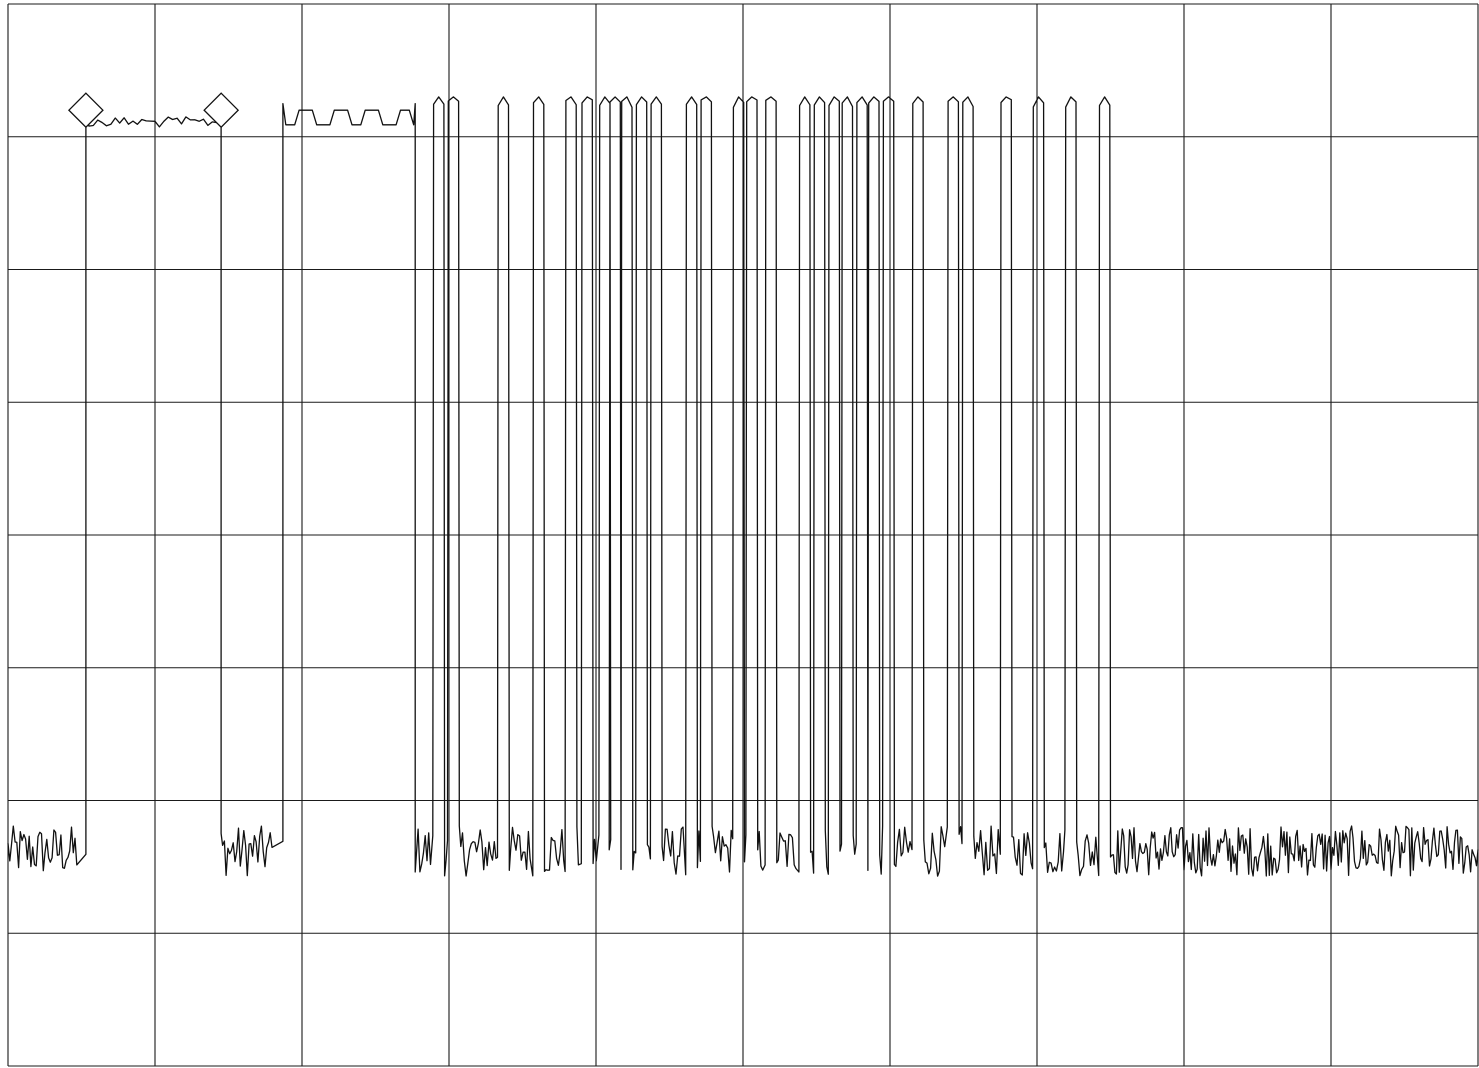  Describe the element at coordinates (221, 110) in the screenshot. I see `marker-2-diamond` at that location.